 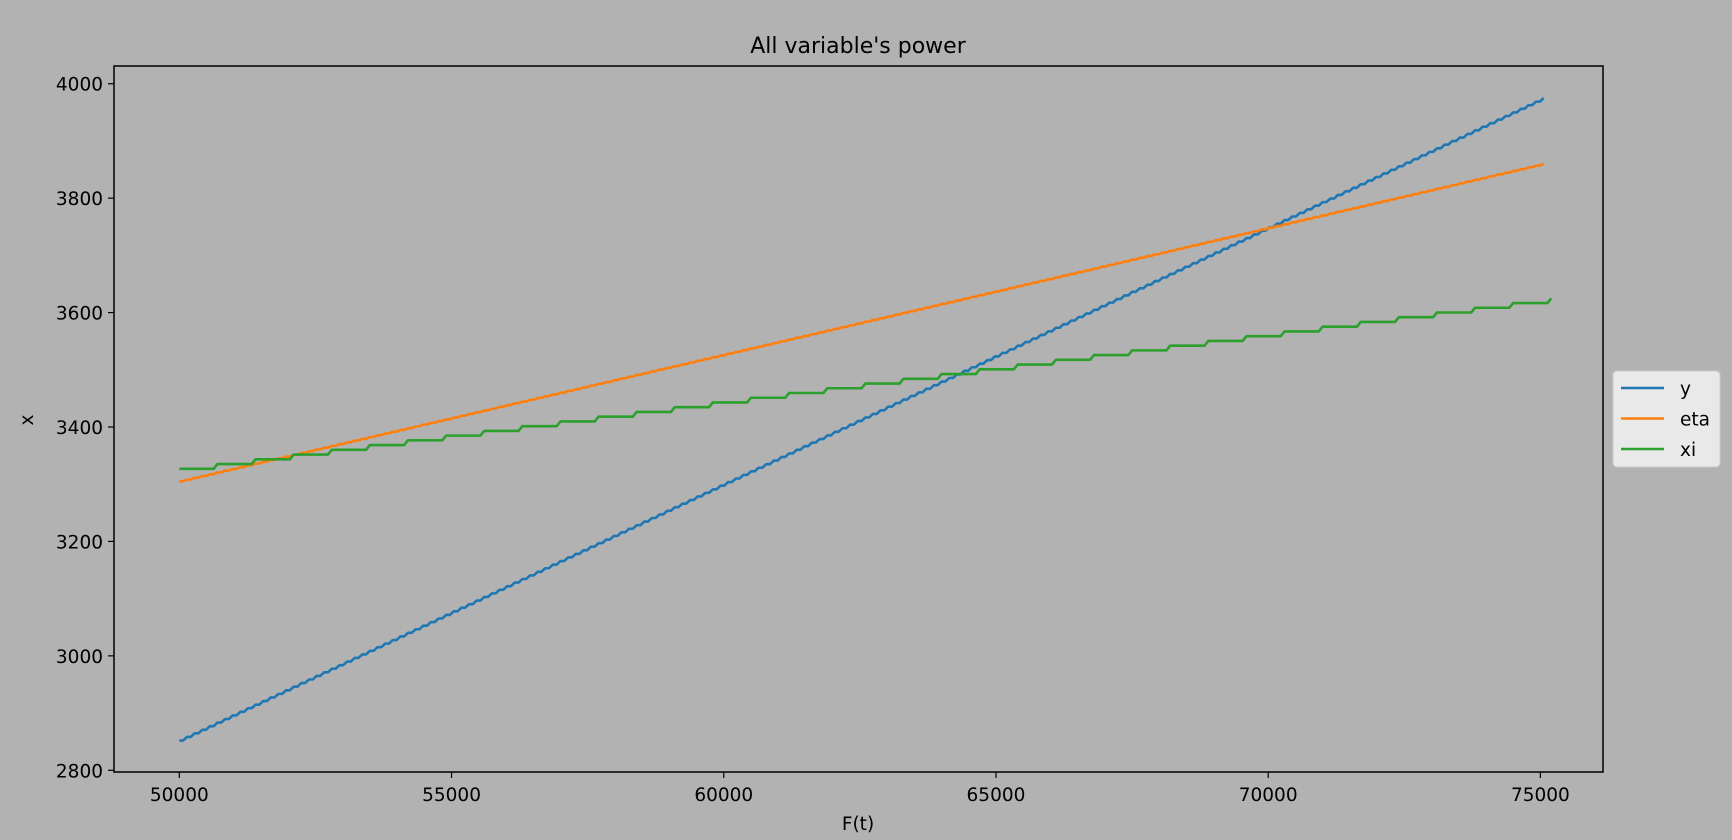 What do you see at coordinates (858, 824) in the screenshot?
I see `x-axis-label: F(t)` at bounding box center [858, 824].